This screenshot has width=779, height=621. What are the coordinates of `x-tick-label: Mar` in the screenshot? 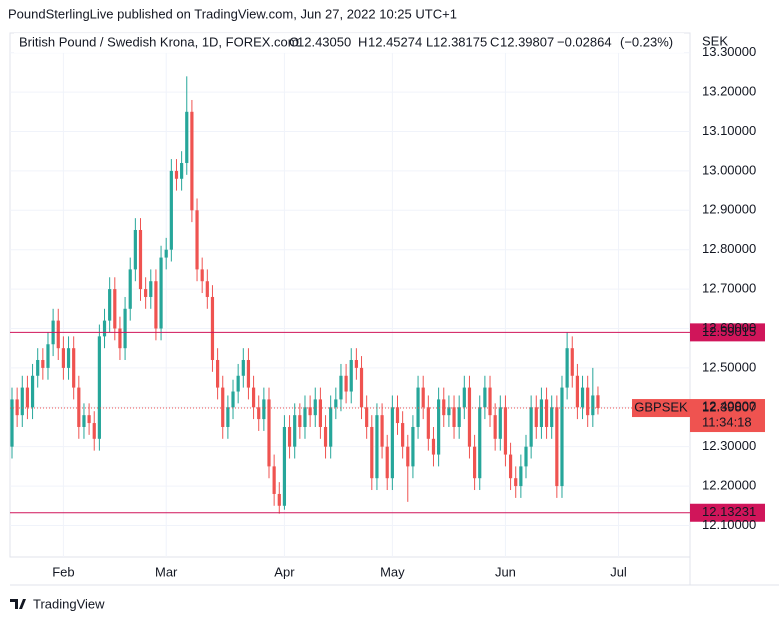 It's located at (166, 571).